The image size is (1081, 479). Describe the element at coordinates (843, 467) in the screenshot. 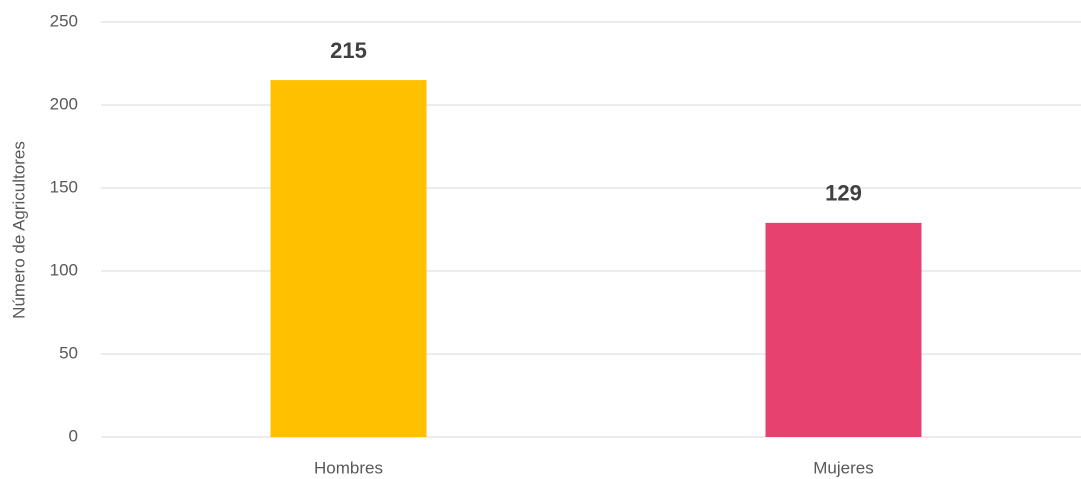

I see `x-tick-label: Mujeres` at that location.